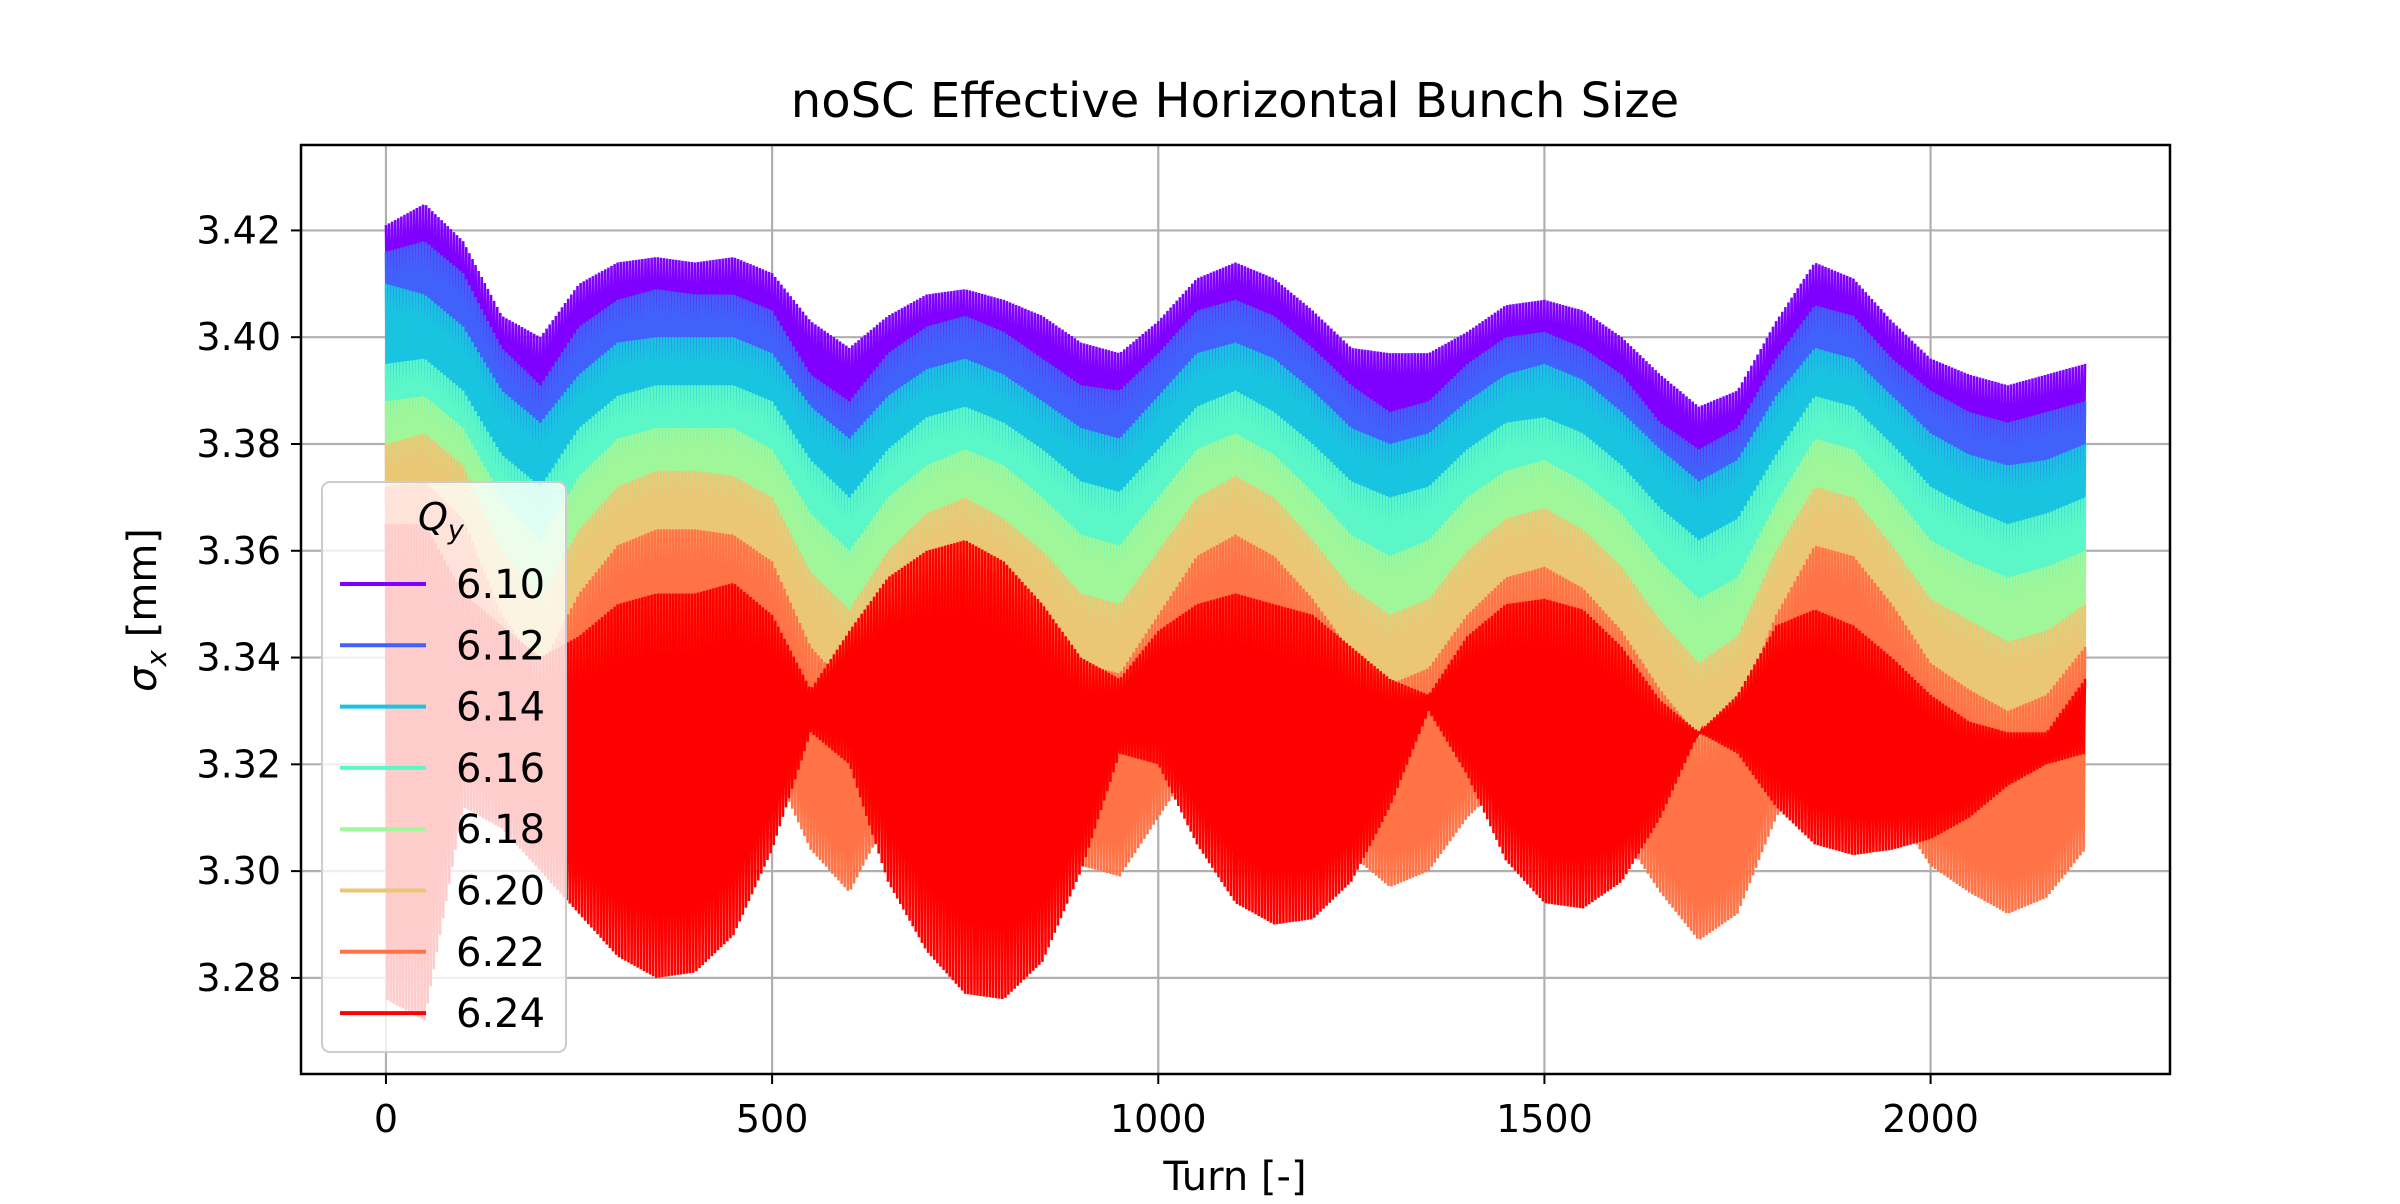 The height and width of the screenshot is (1204, 2400). Describe the element at coordinates (238, 337) in the screenshot. I see `y-tick-label: 3.40` at that location.